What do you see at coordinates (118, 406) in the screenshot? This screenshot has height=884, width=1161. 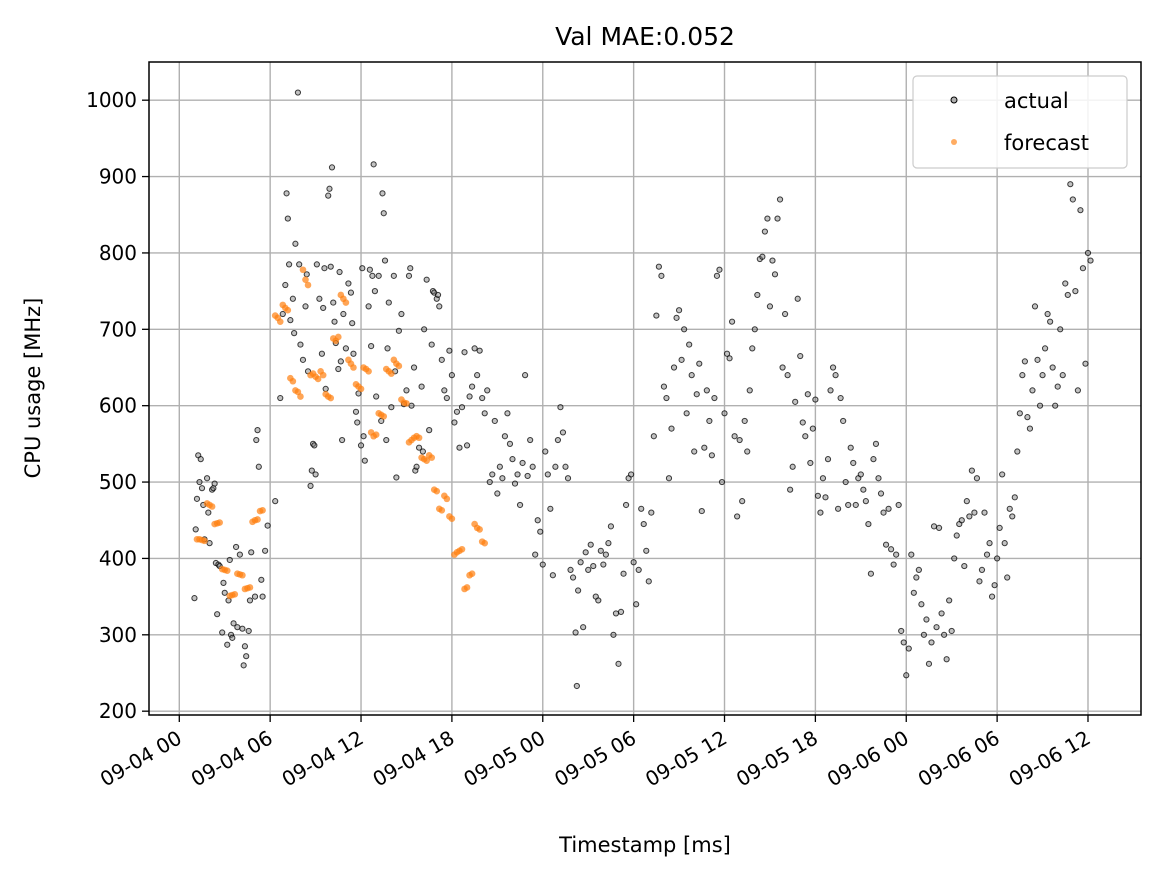 I see `y-tick-label: 600` at bounding box center [118, 406].